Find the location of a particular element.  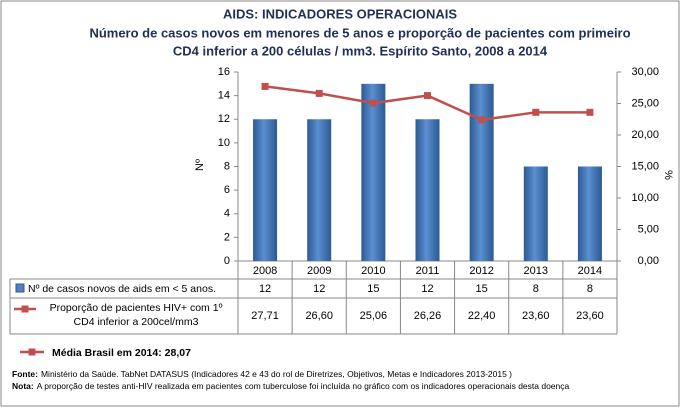

x-tick-label: 2009 is located at coordinates (319, 271).